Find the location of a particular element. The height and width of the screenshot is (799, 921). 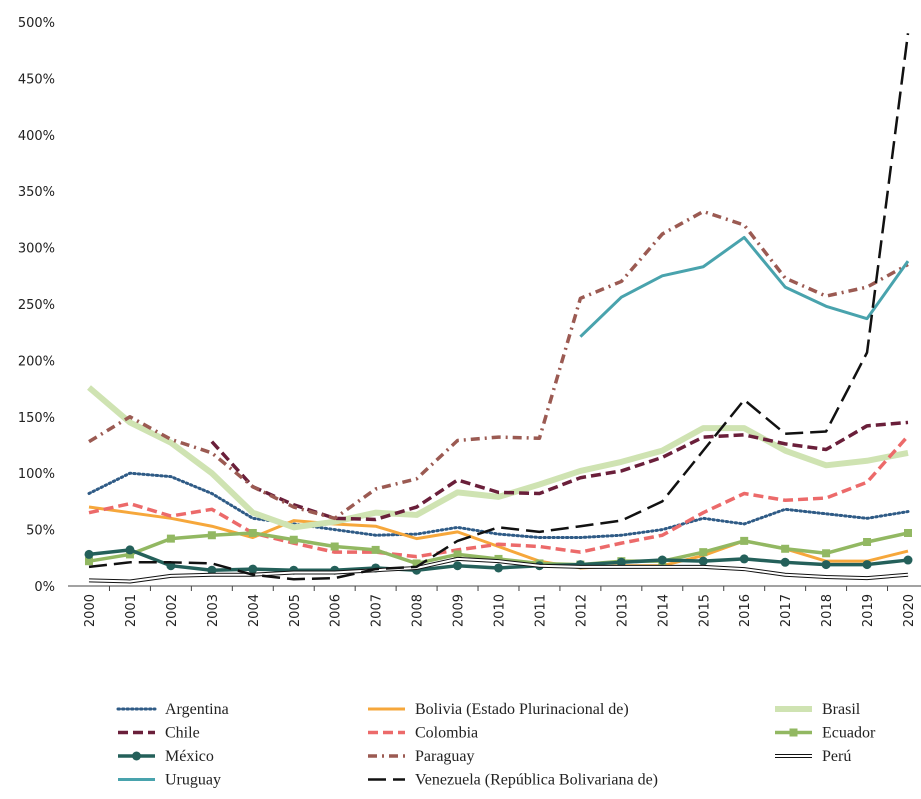

x-tick-label: 2003 is located at coordinates (213, 610).